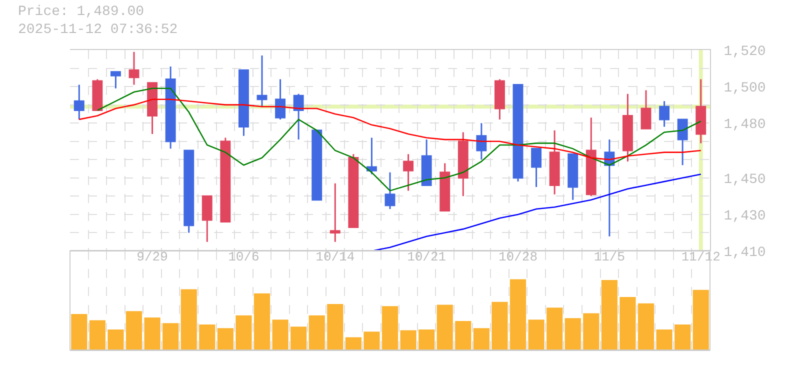 This screenshot has height=370, width=785. What do you see at coordinates (426, 257) in the screenshot?
I see `x-tick-label: 10/21` at bounding box center [426, 257].